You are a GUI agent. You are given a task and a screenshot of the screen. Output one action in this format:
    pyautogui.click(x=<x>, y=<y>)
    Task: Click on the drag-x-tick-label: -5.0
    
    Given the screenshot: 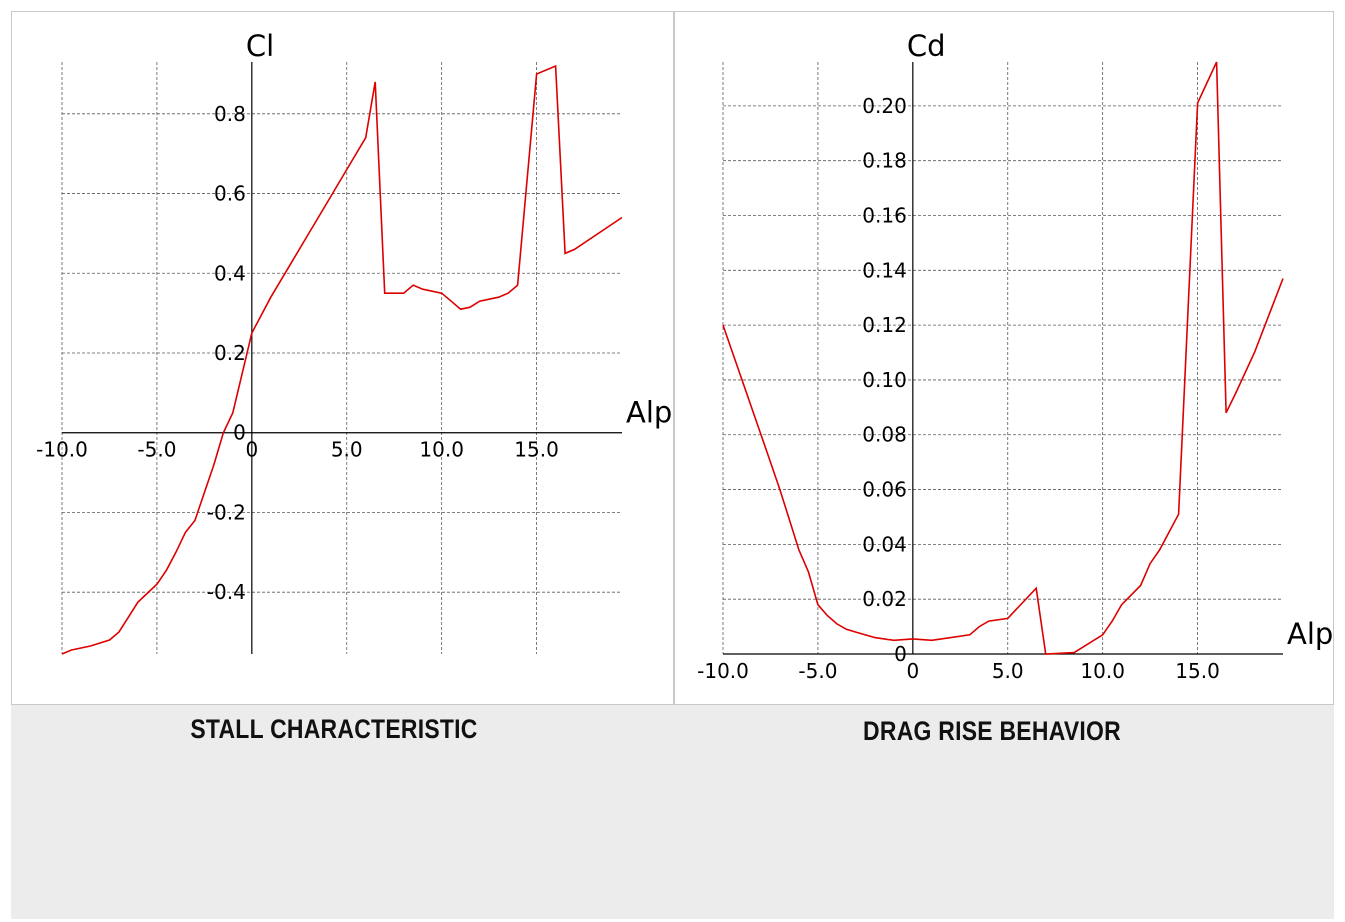 What is the action you would take?
    pyautogui.click(x=817, y=671)
    